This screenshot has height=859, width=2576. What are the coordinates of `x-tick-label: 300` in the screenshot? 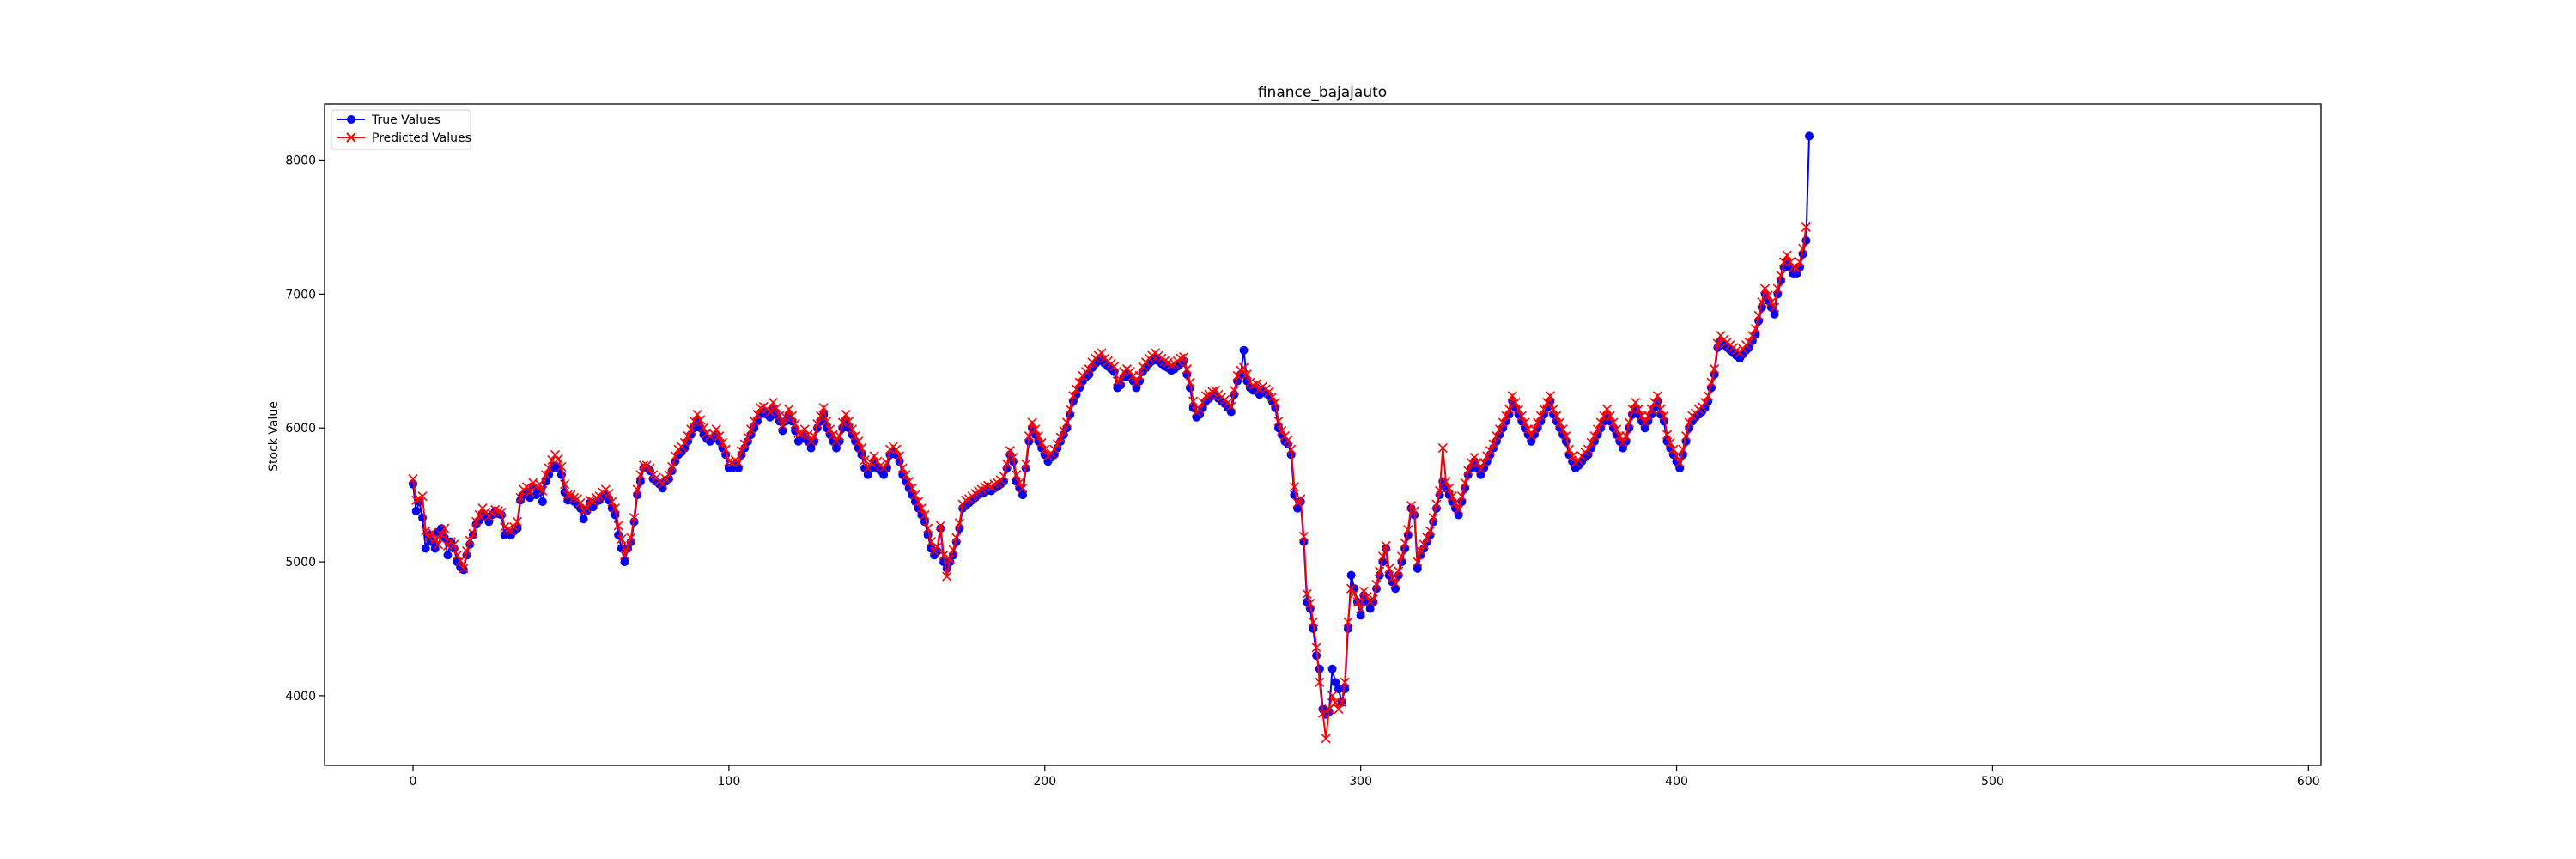 It's located at (1360, 782).